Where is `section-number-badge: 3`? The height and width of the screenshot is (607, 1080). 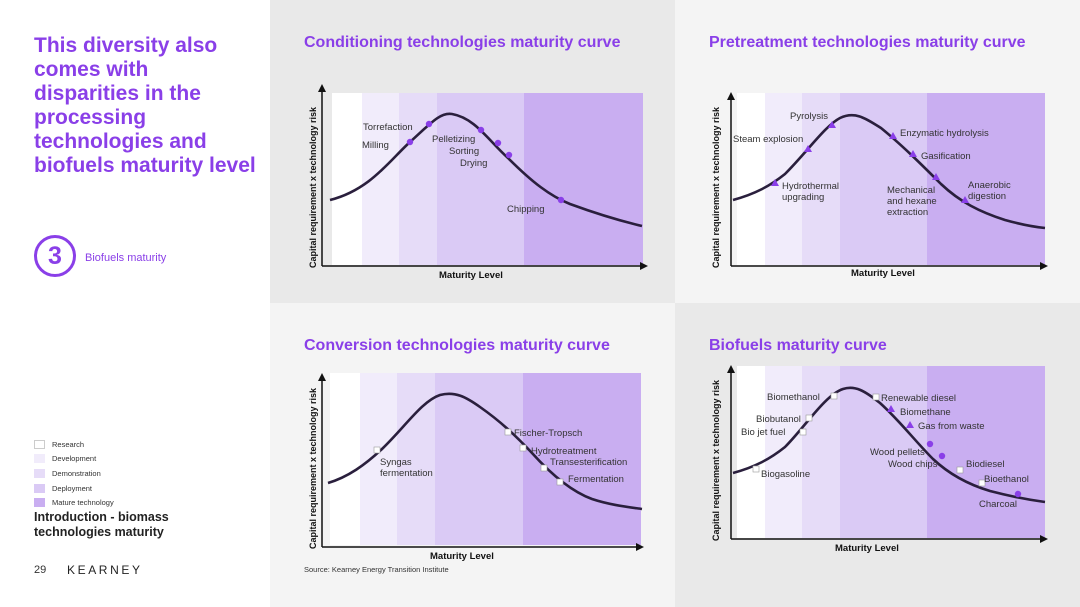
section-number-badge: 3 is located at coordinates (55, 256).